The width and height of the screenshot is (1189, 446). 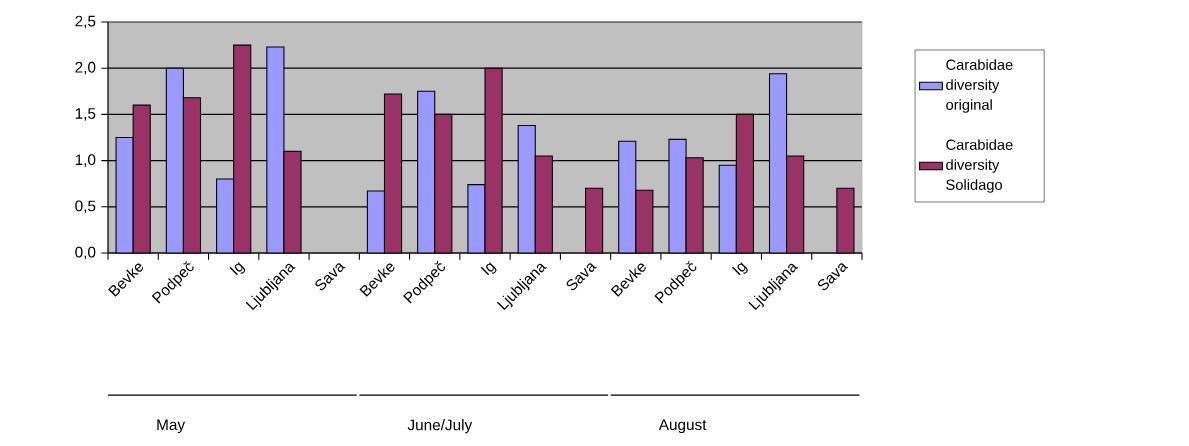 What do you see at coordinates (85, 253) in the screenshot?
I see `y-tick-label: 0,0` at bounding box center [85, 253].